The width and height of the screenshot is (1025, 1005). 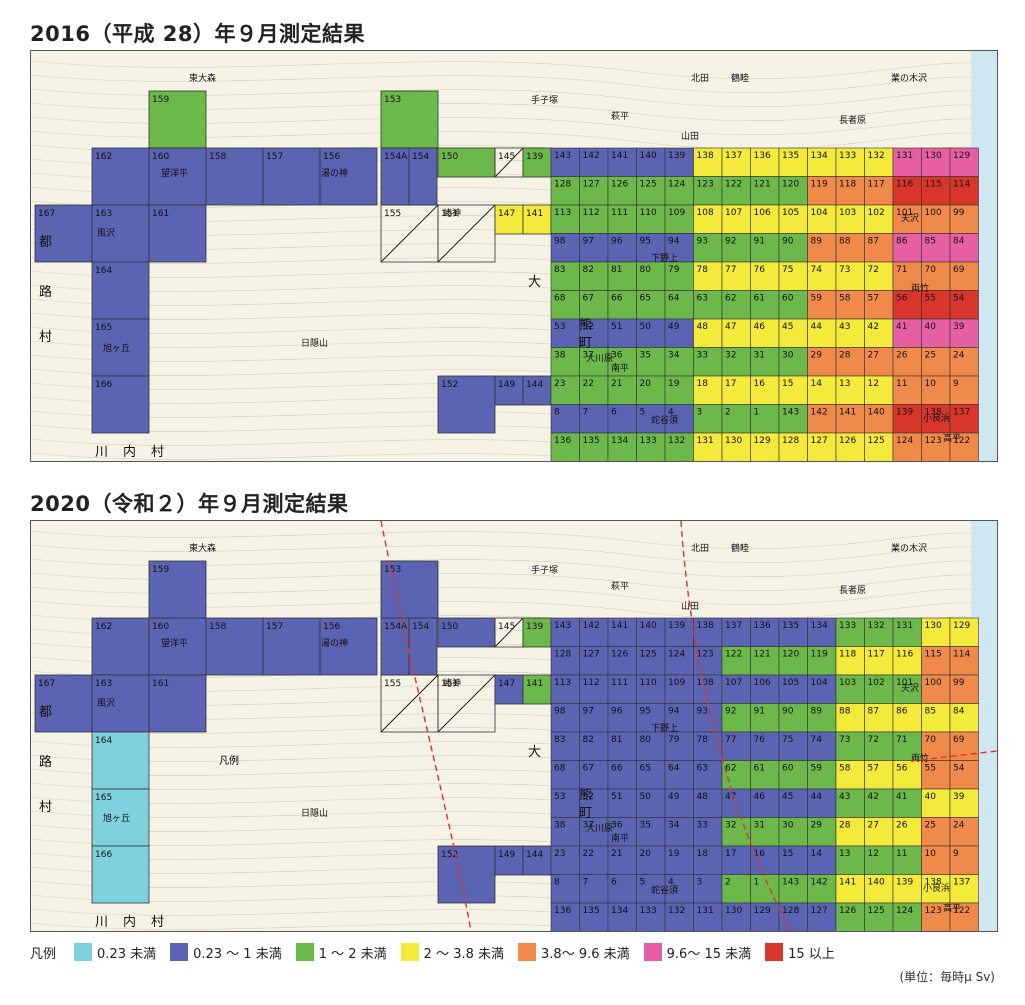 What do you see at coordinates (690, 136) in the screenshot?
I see `place-name: 山田` at bounding box center [690, 136].